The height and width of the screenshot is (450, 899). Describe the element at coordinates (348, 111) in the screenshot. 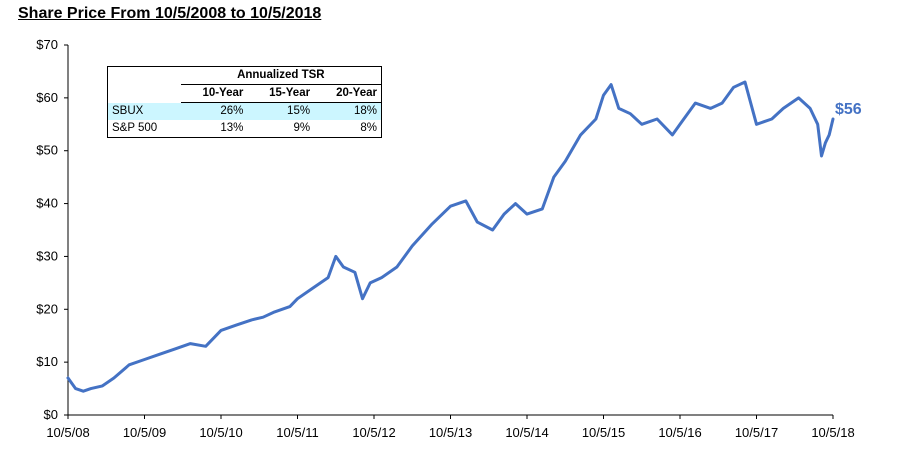

I see `table-cell: 18%` at that location.